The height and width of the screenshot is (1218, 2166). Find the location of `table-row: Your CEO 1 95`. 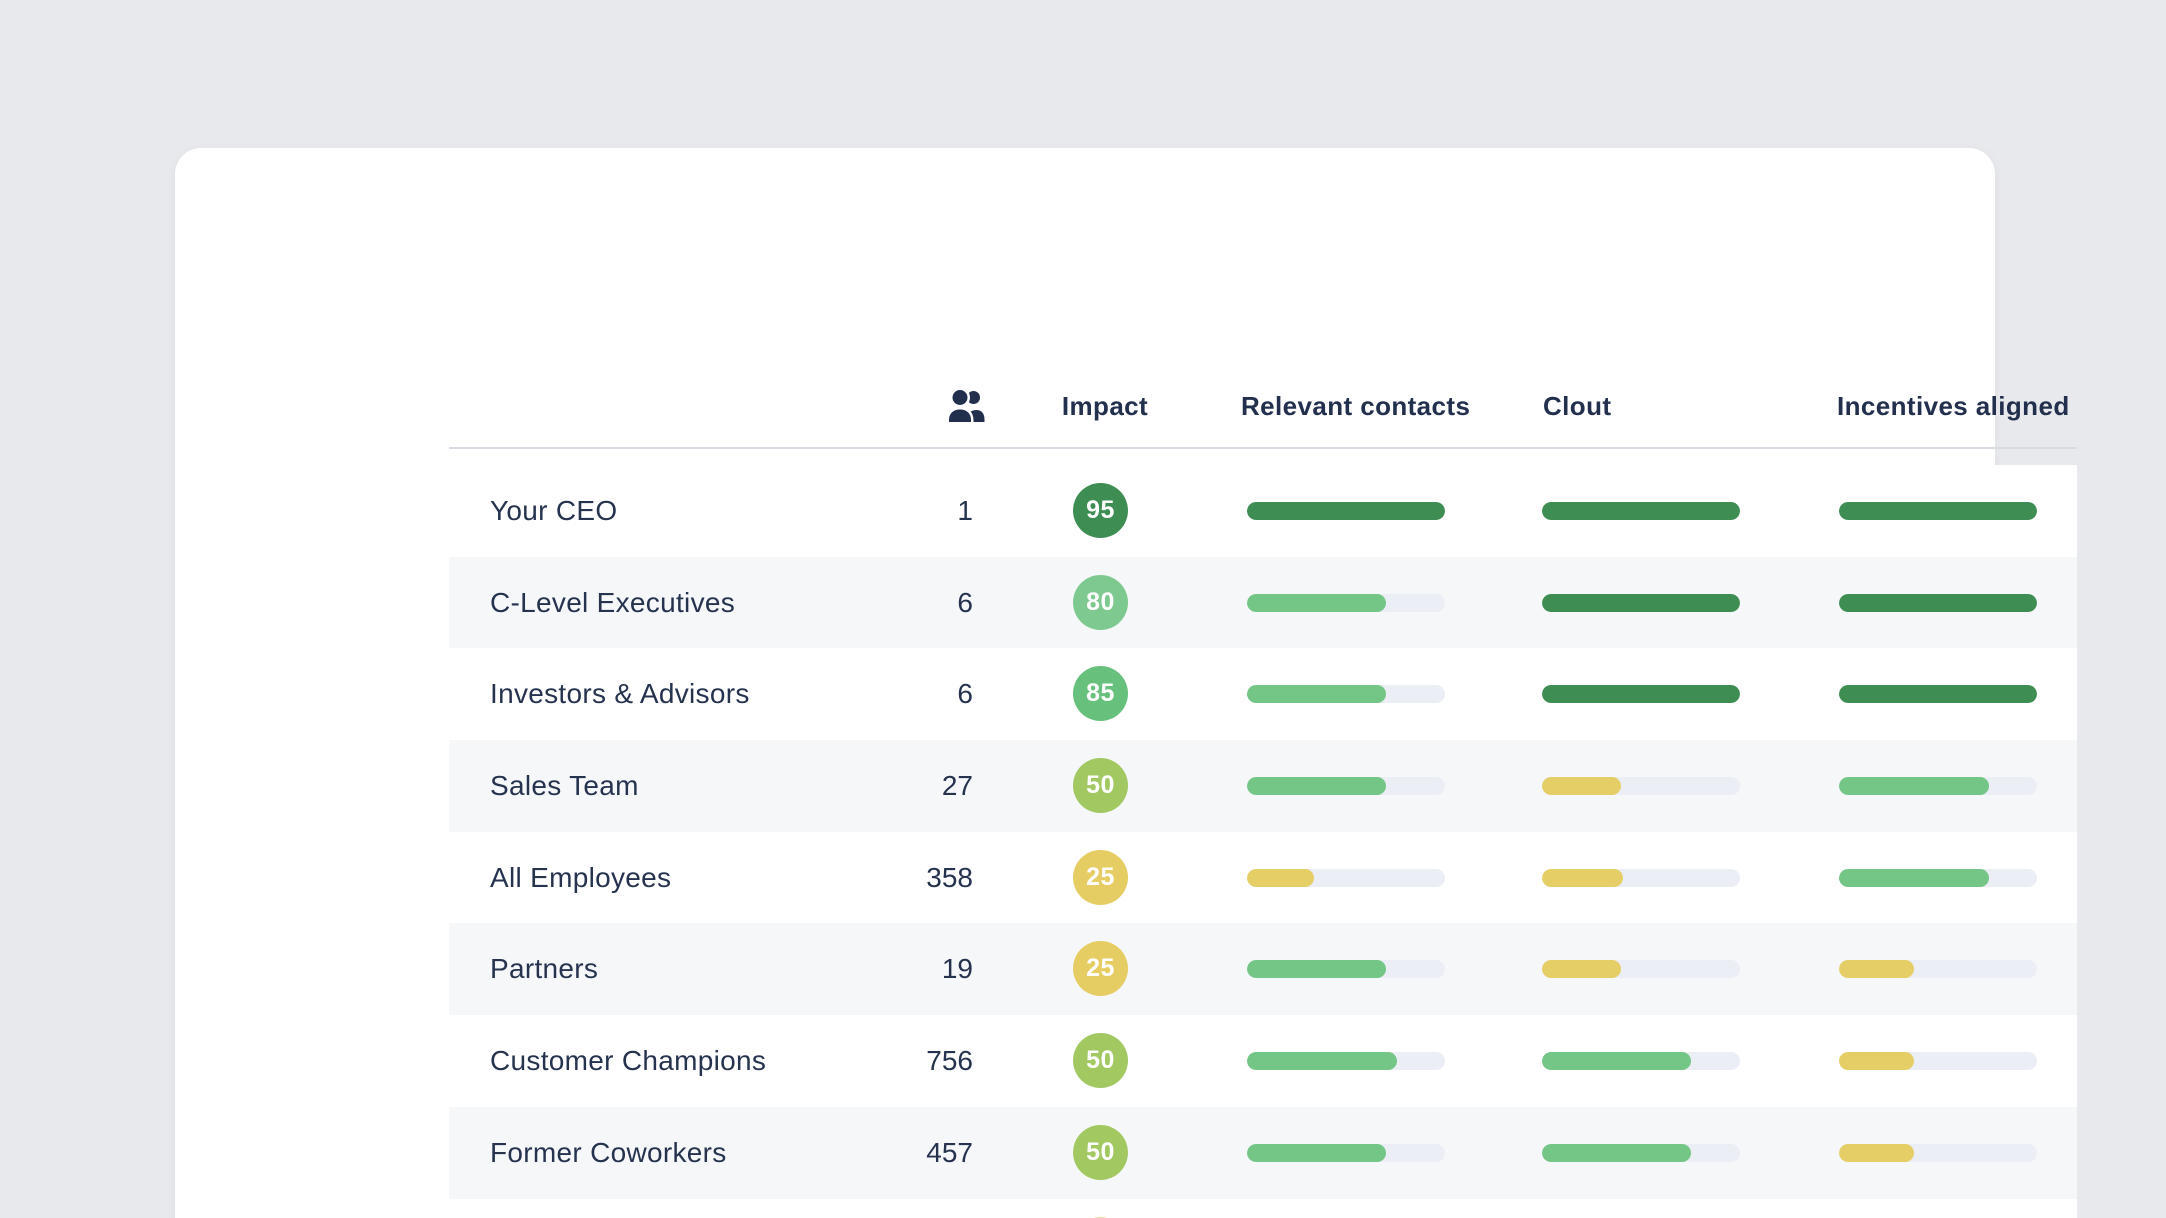

table-row: Your CEO 1 95 is located at coordinates (1263, 511).